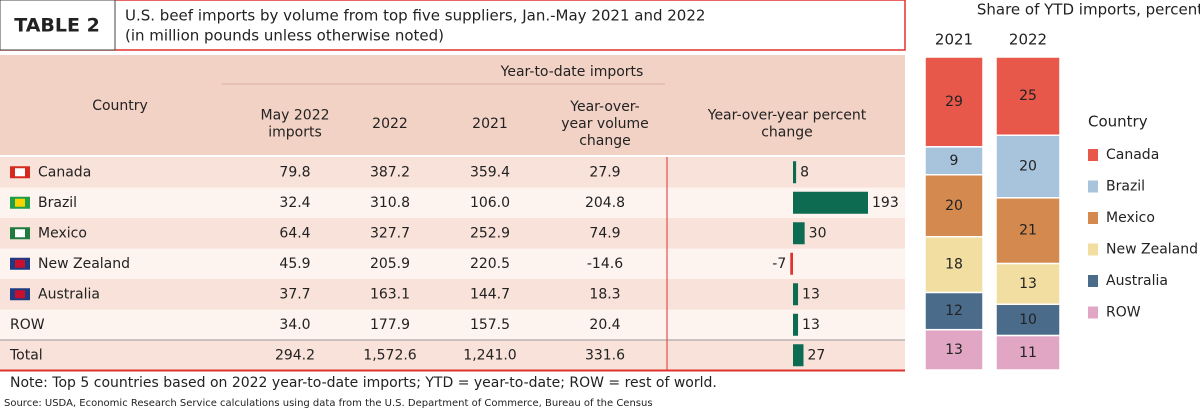 This screenshot has height=412, width=1200. What do you see at coordinates (490, 124) in the screenshot?
I see `column-header: 2021` at bounding box center [490, 124].